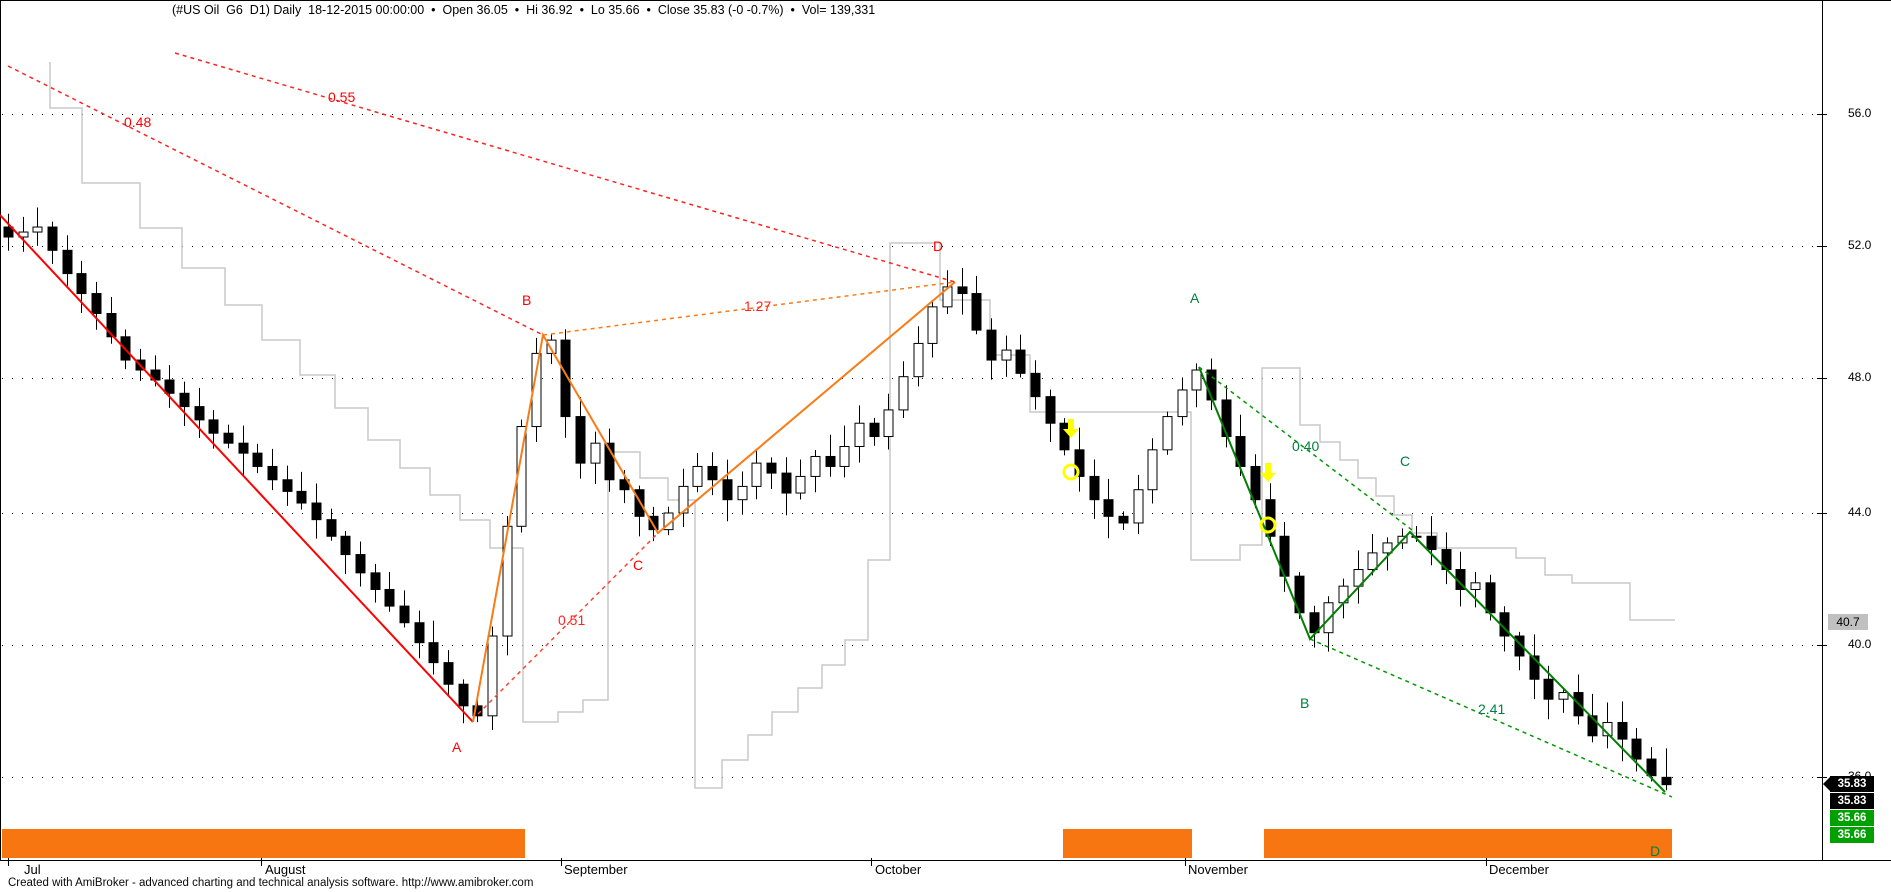 Image resolution: width=1891 pixels, height=892 pixels. Describe the element at coordinates (0, 430) in the screenshot. I see `window-left-border` at that location.